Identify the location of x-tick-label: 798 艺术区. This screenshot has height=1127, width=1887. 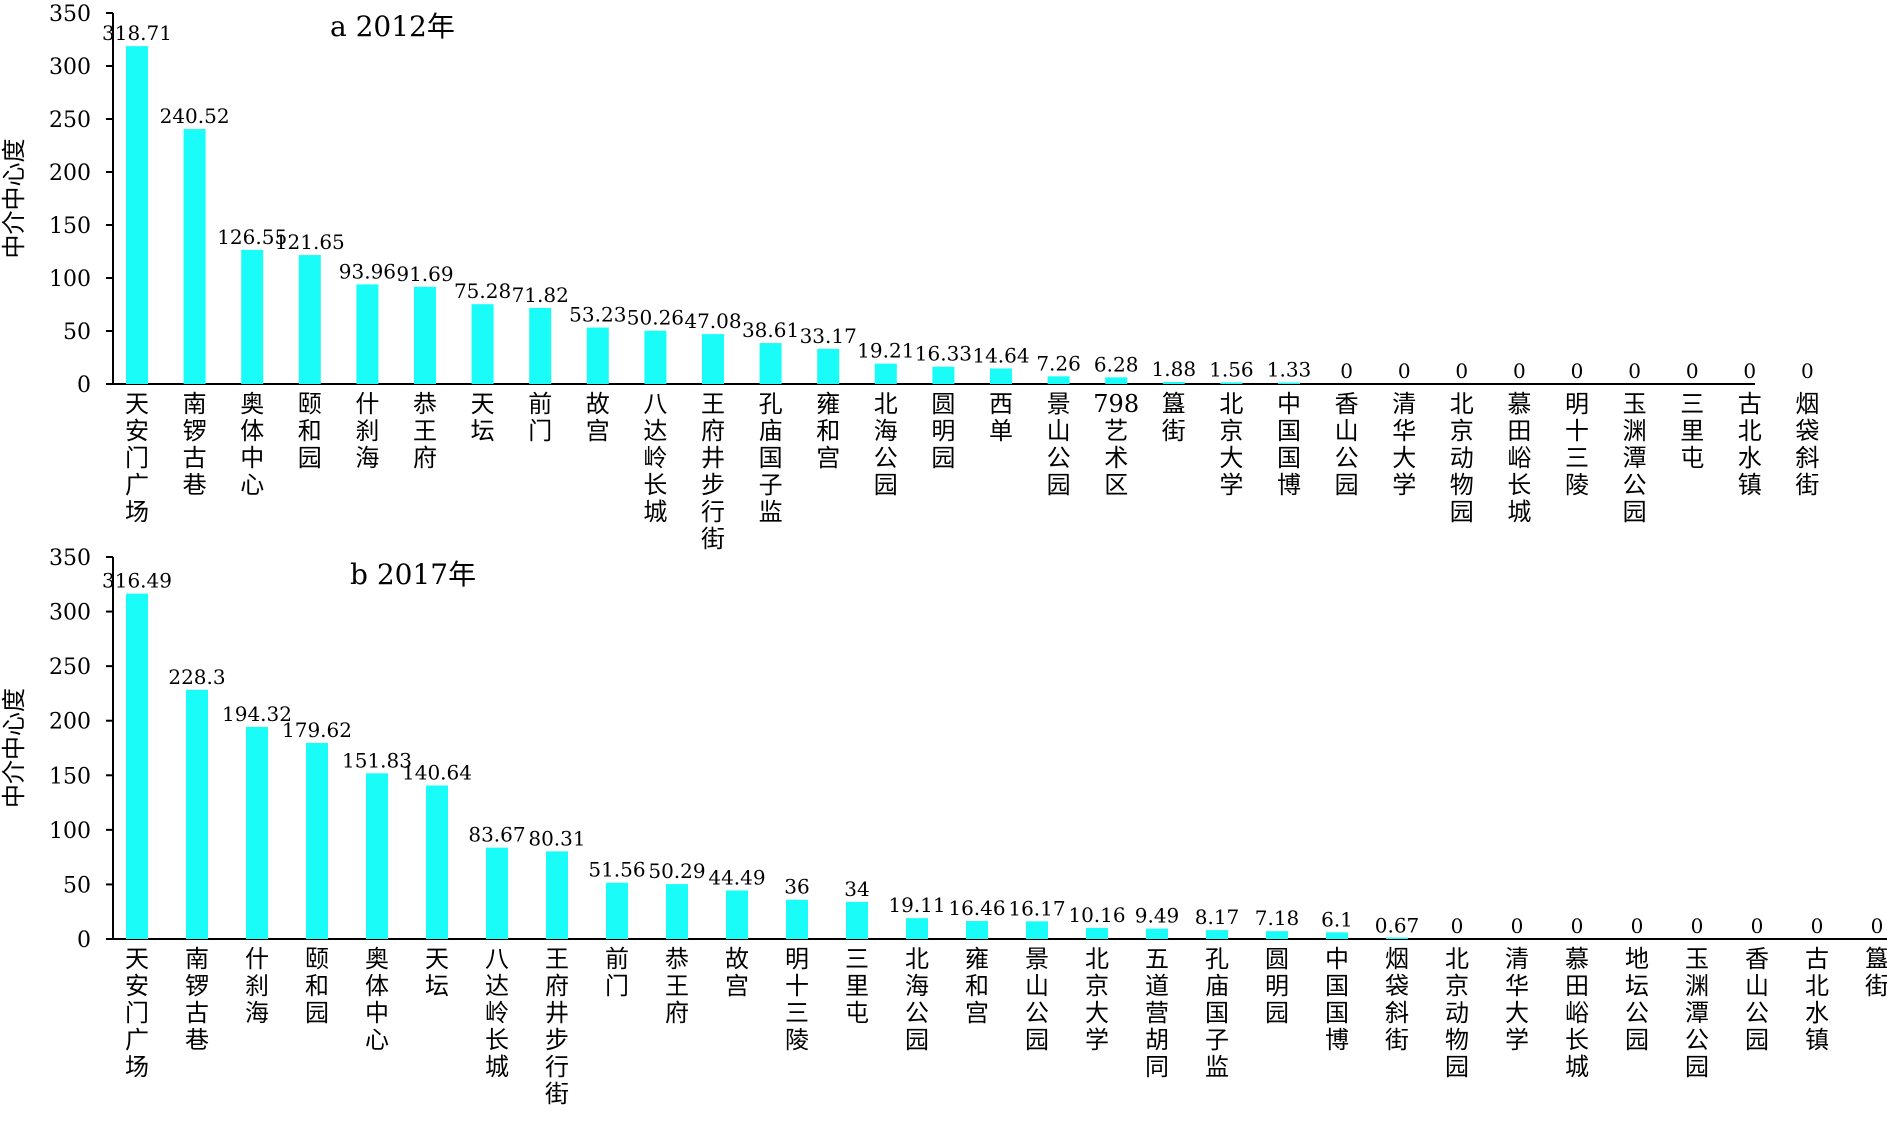
(1116, 444).